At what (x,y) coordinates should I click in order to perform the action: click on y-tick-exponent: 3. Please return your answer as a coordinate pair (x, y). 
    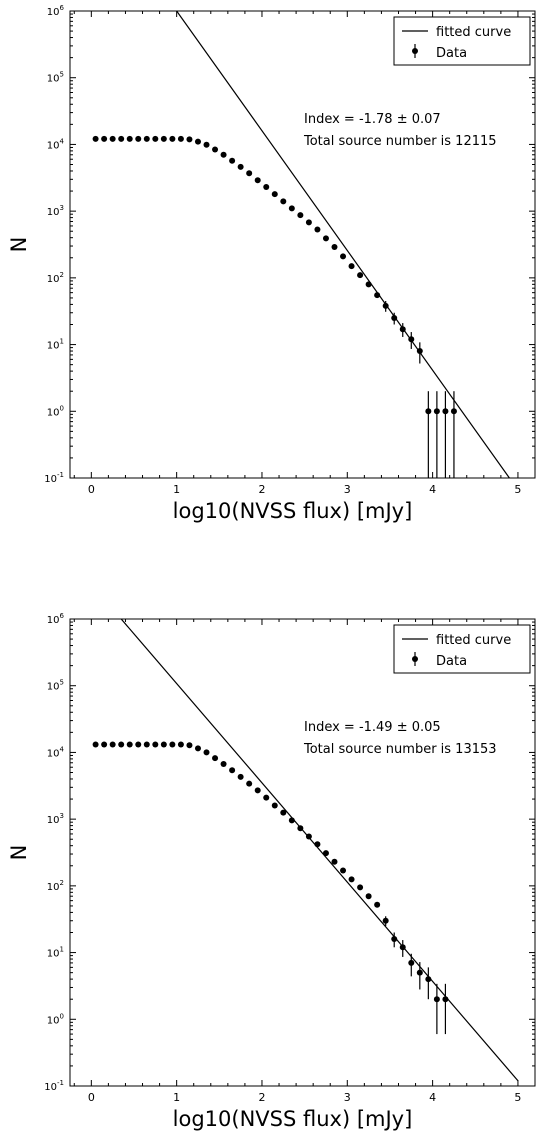
    Looking at the image, I should click on (62, 208).